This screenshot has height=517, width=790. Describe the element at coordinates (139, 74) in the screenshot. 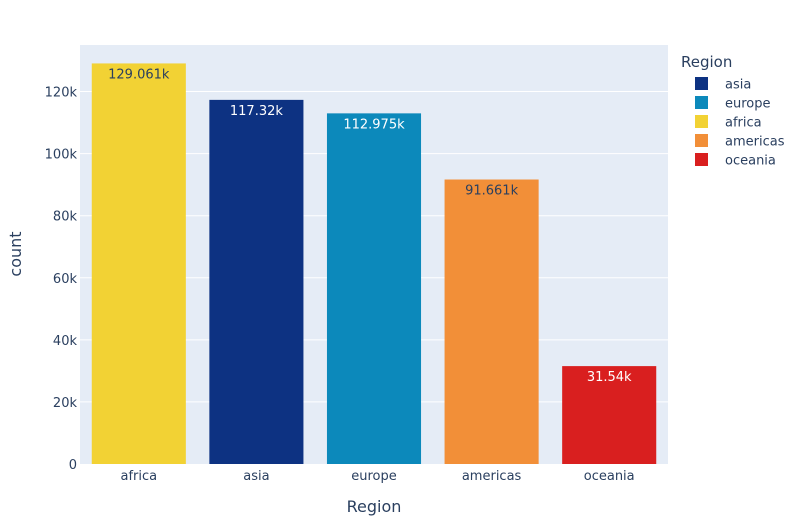

I see `bar-value-label: 129.061k` at that location.